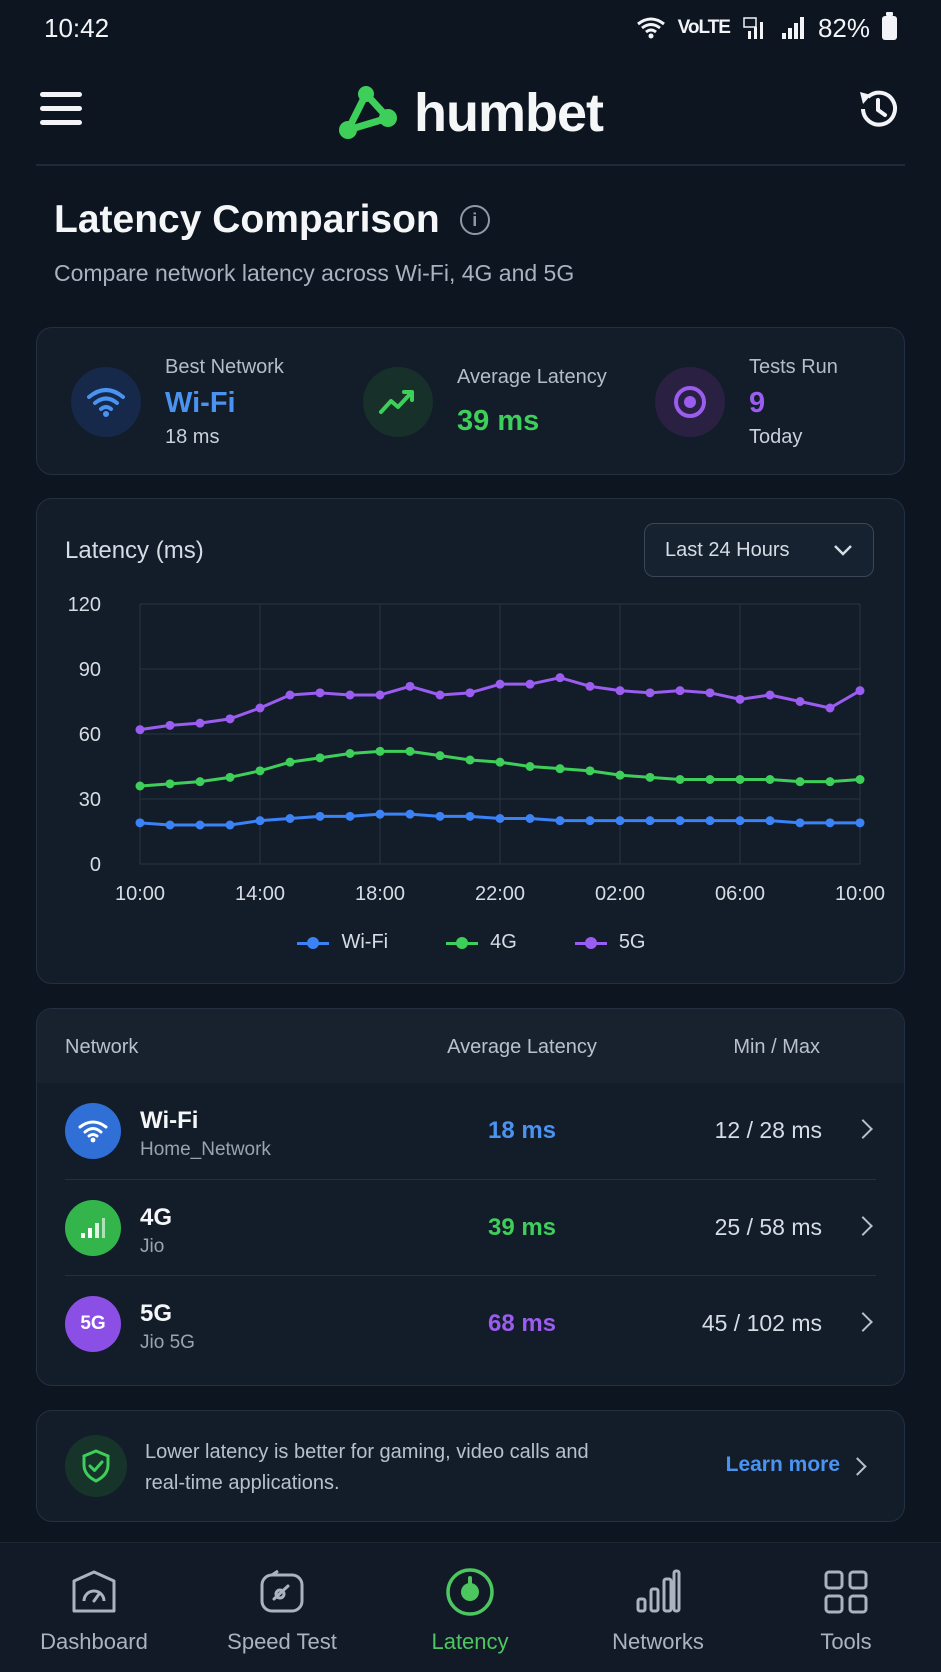 Image resolution: width=941 pixels, height=1672 pixels. Describe the element at coordinates (167, 1342) in the screenshot. I see `network-carrier: Jio 5G` at that location.